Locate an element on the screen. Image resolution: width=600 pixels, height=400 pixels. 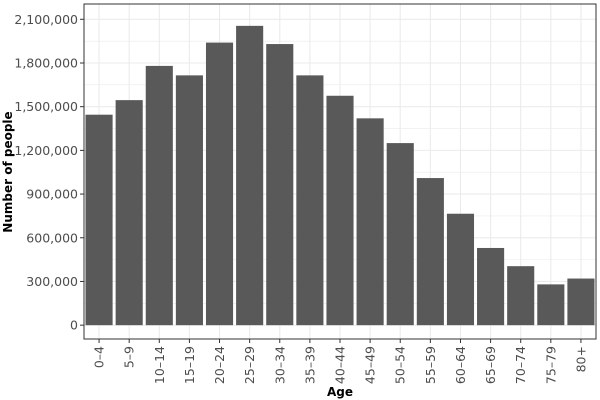
x-tick-label: 70–74 is located at coordinates (520, 365).